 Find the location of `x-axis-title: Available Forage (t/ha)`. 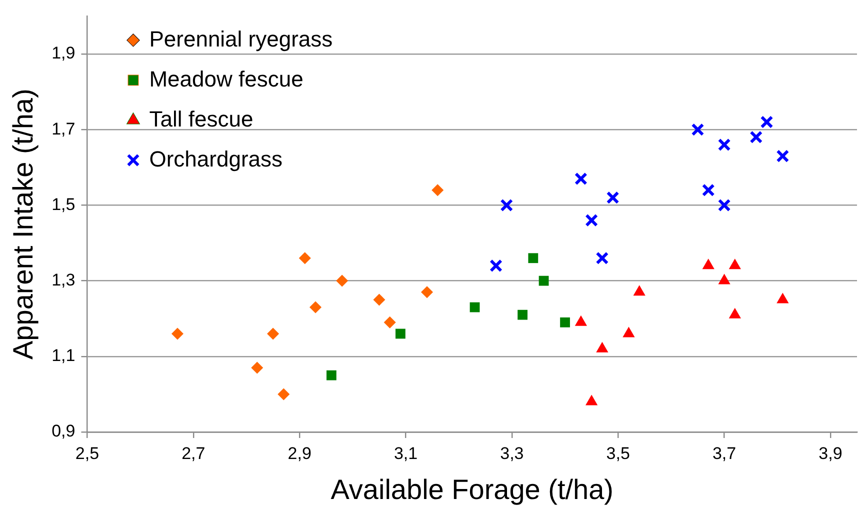

x-axis-title: Available Forage (t/ha) is located at coordinates (472, 489).